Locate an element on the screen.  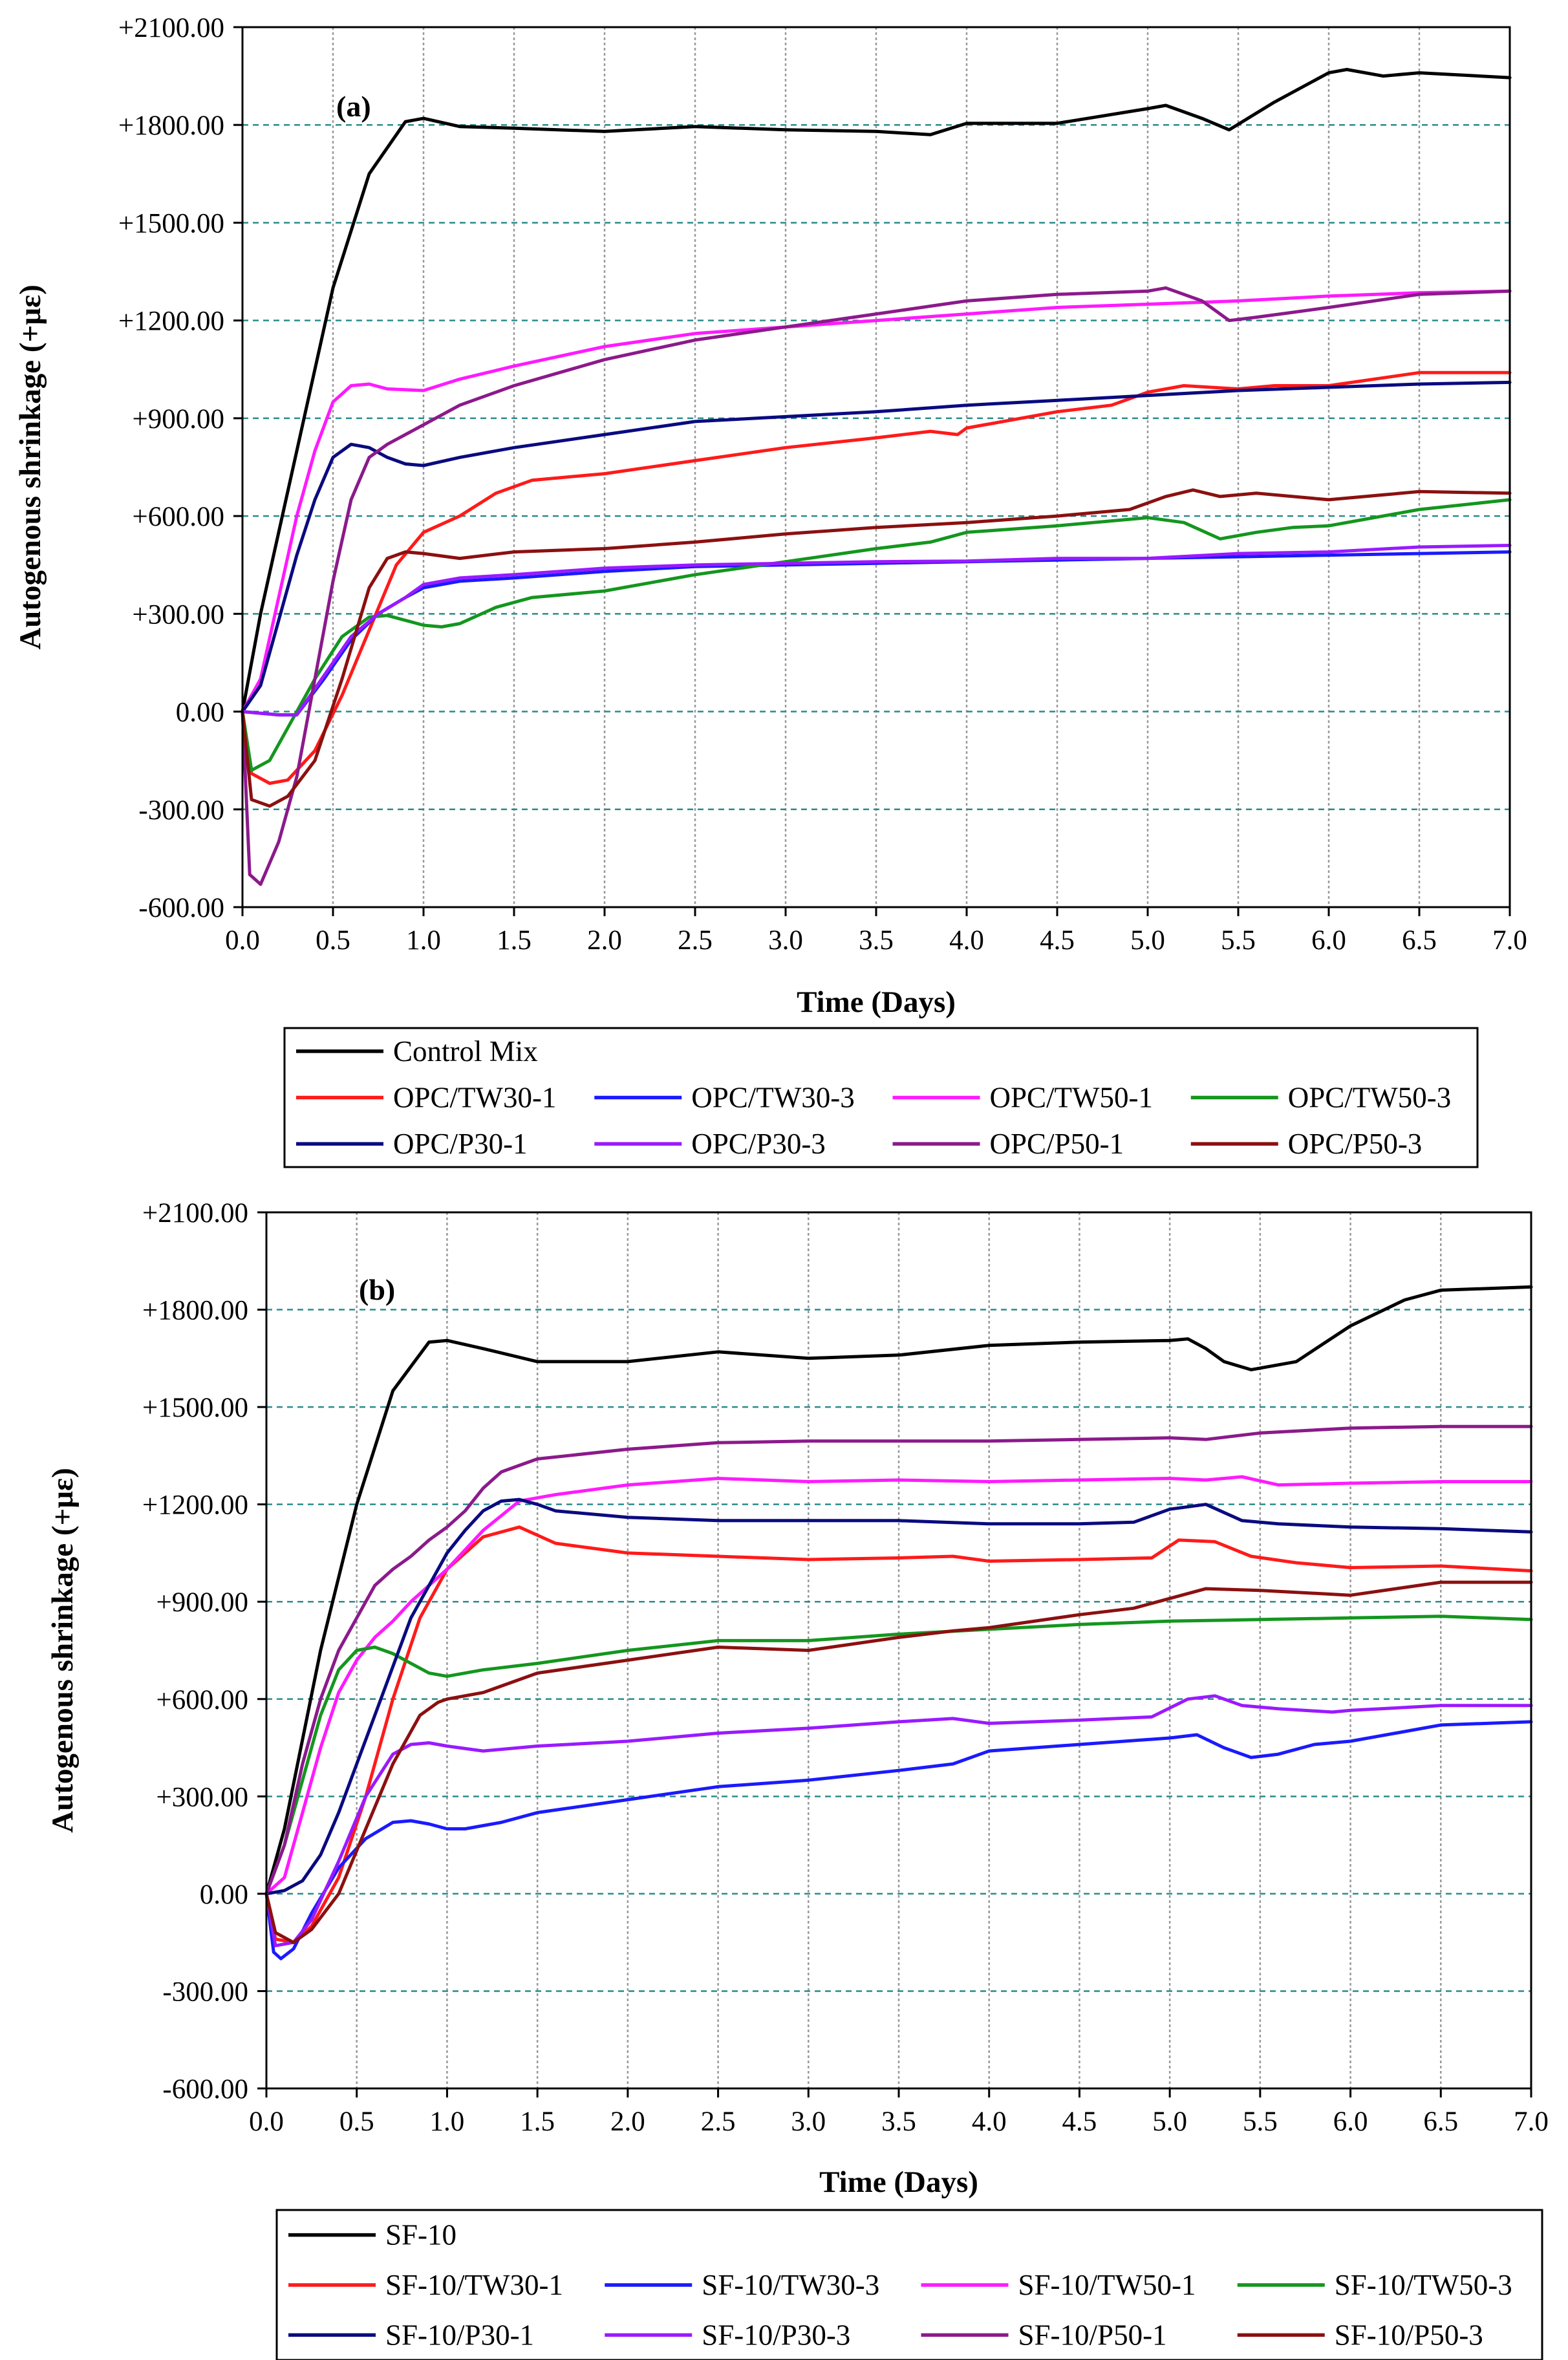
legend-label: OPC/TW30-3 is located at coordinates (773, 1098).